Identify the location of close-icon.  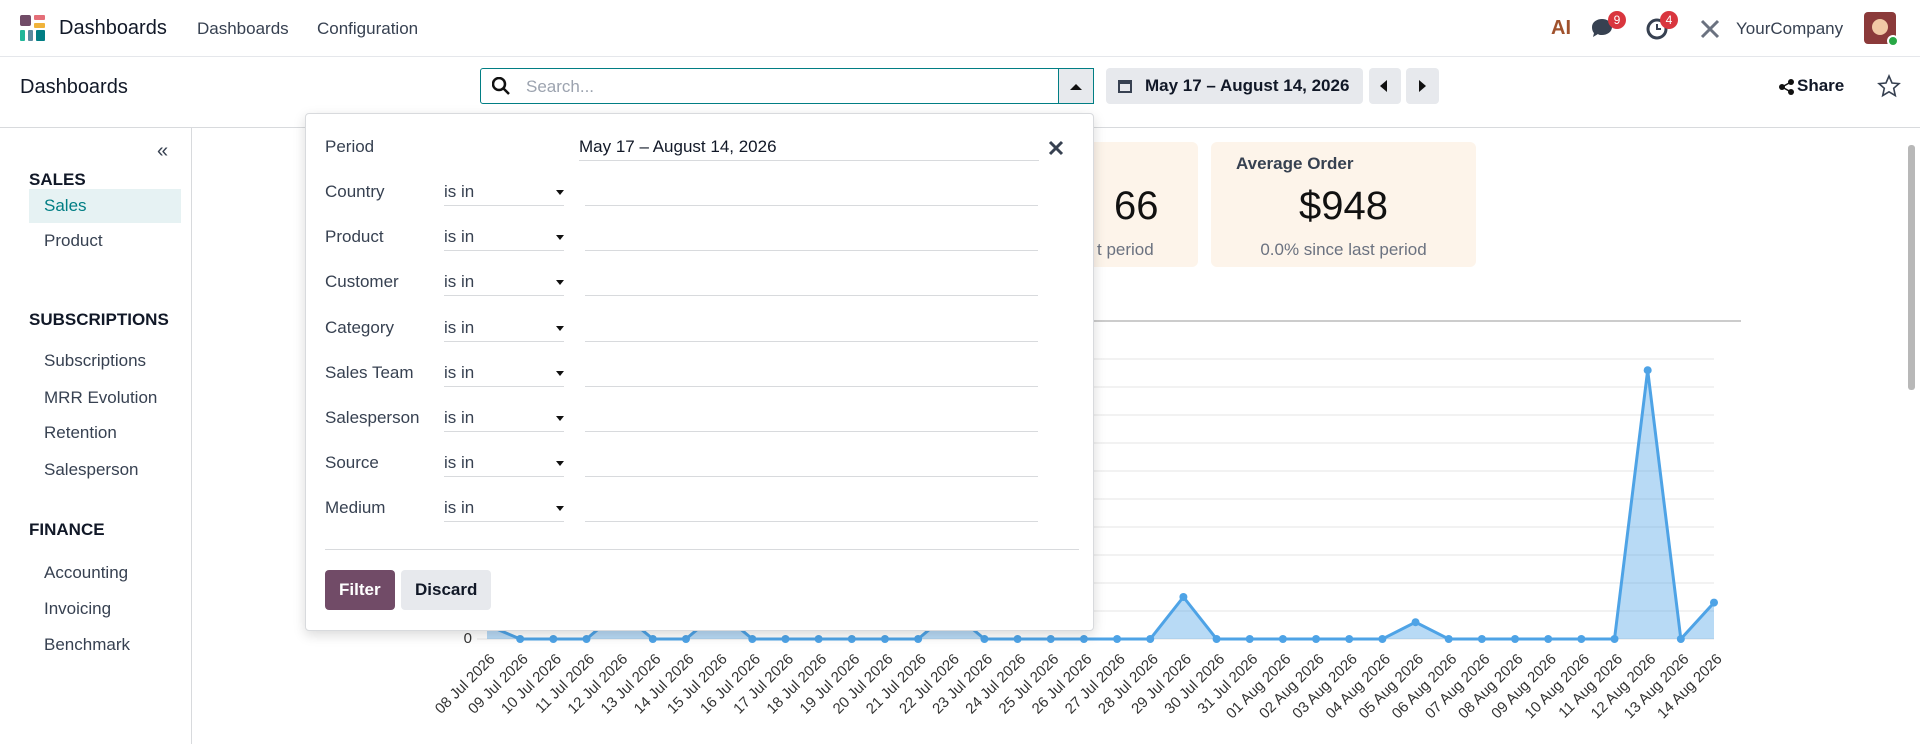
(1056, 148).